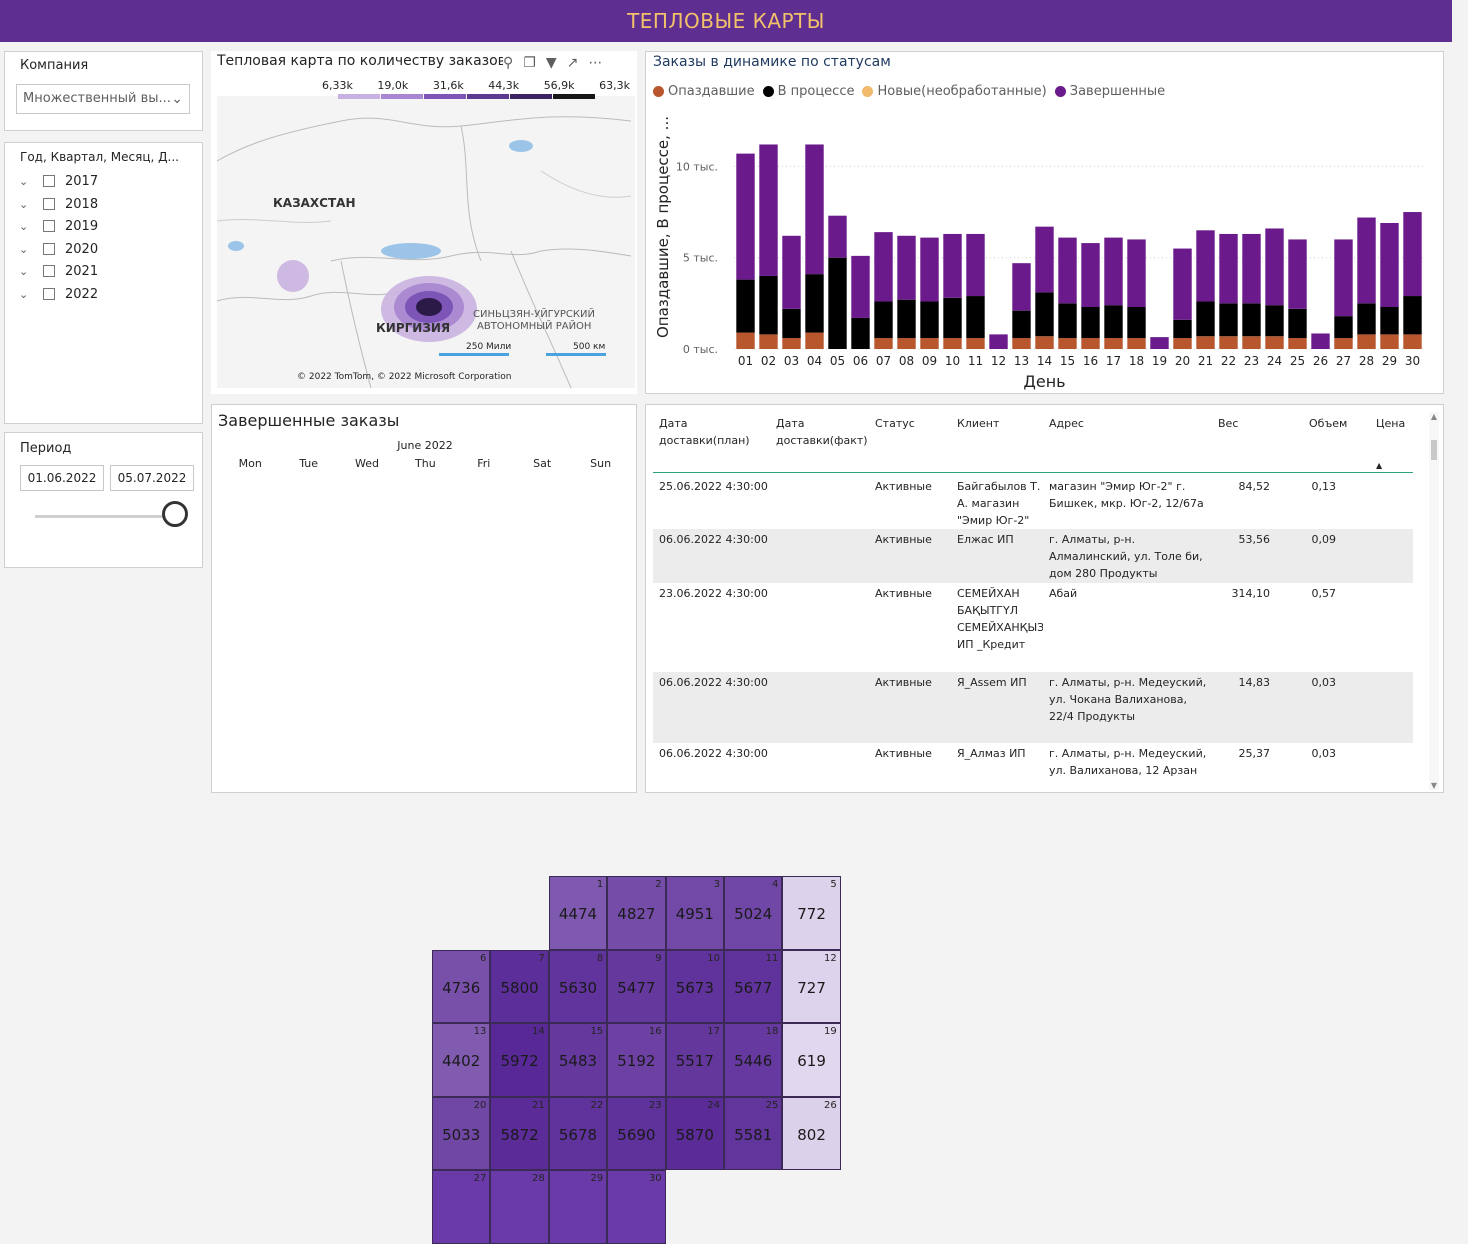  I want to click on scroll-down-icon: ▼, so click(1434, 785).